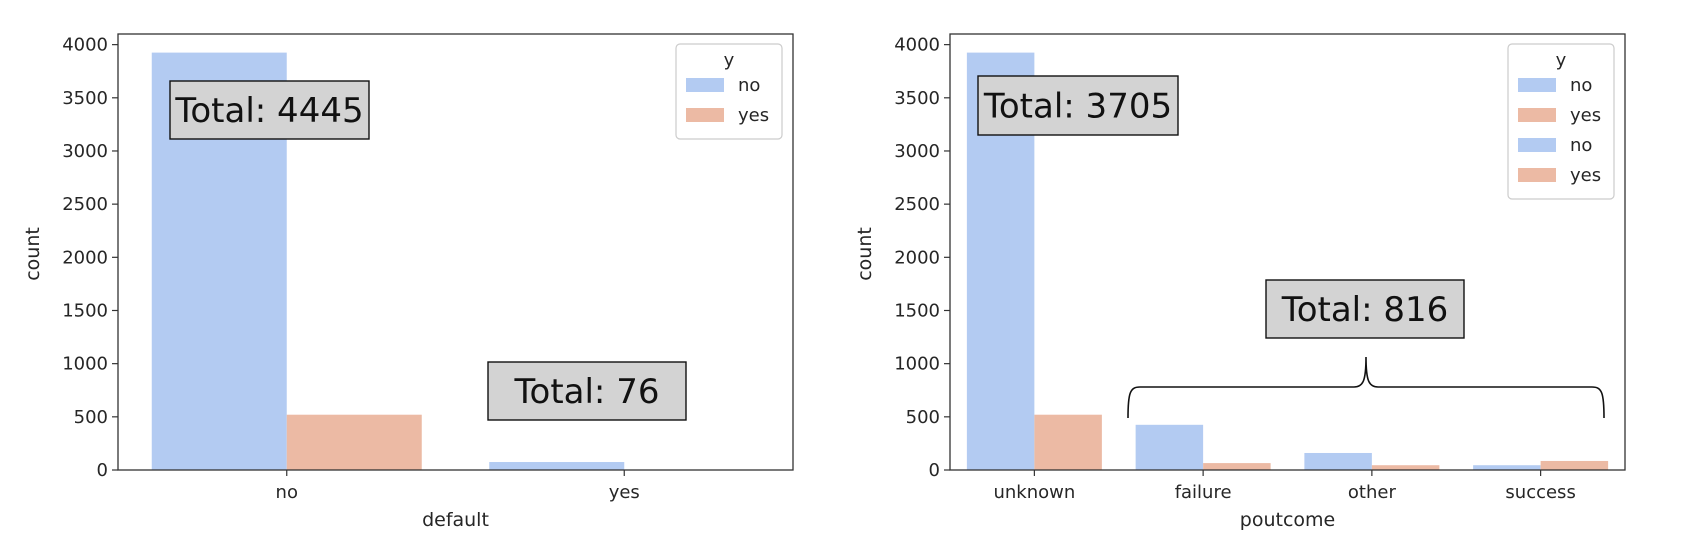 This screenshot has width=1684, height=546. What do you see at coordinates (624, 492) in the screenshot?
I see `x-tick-label: yes` at bounding box center [624, 492].